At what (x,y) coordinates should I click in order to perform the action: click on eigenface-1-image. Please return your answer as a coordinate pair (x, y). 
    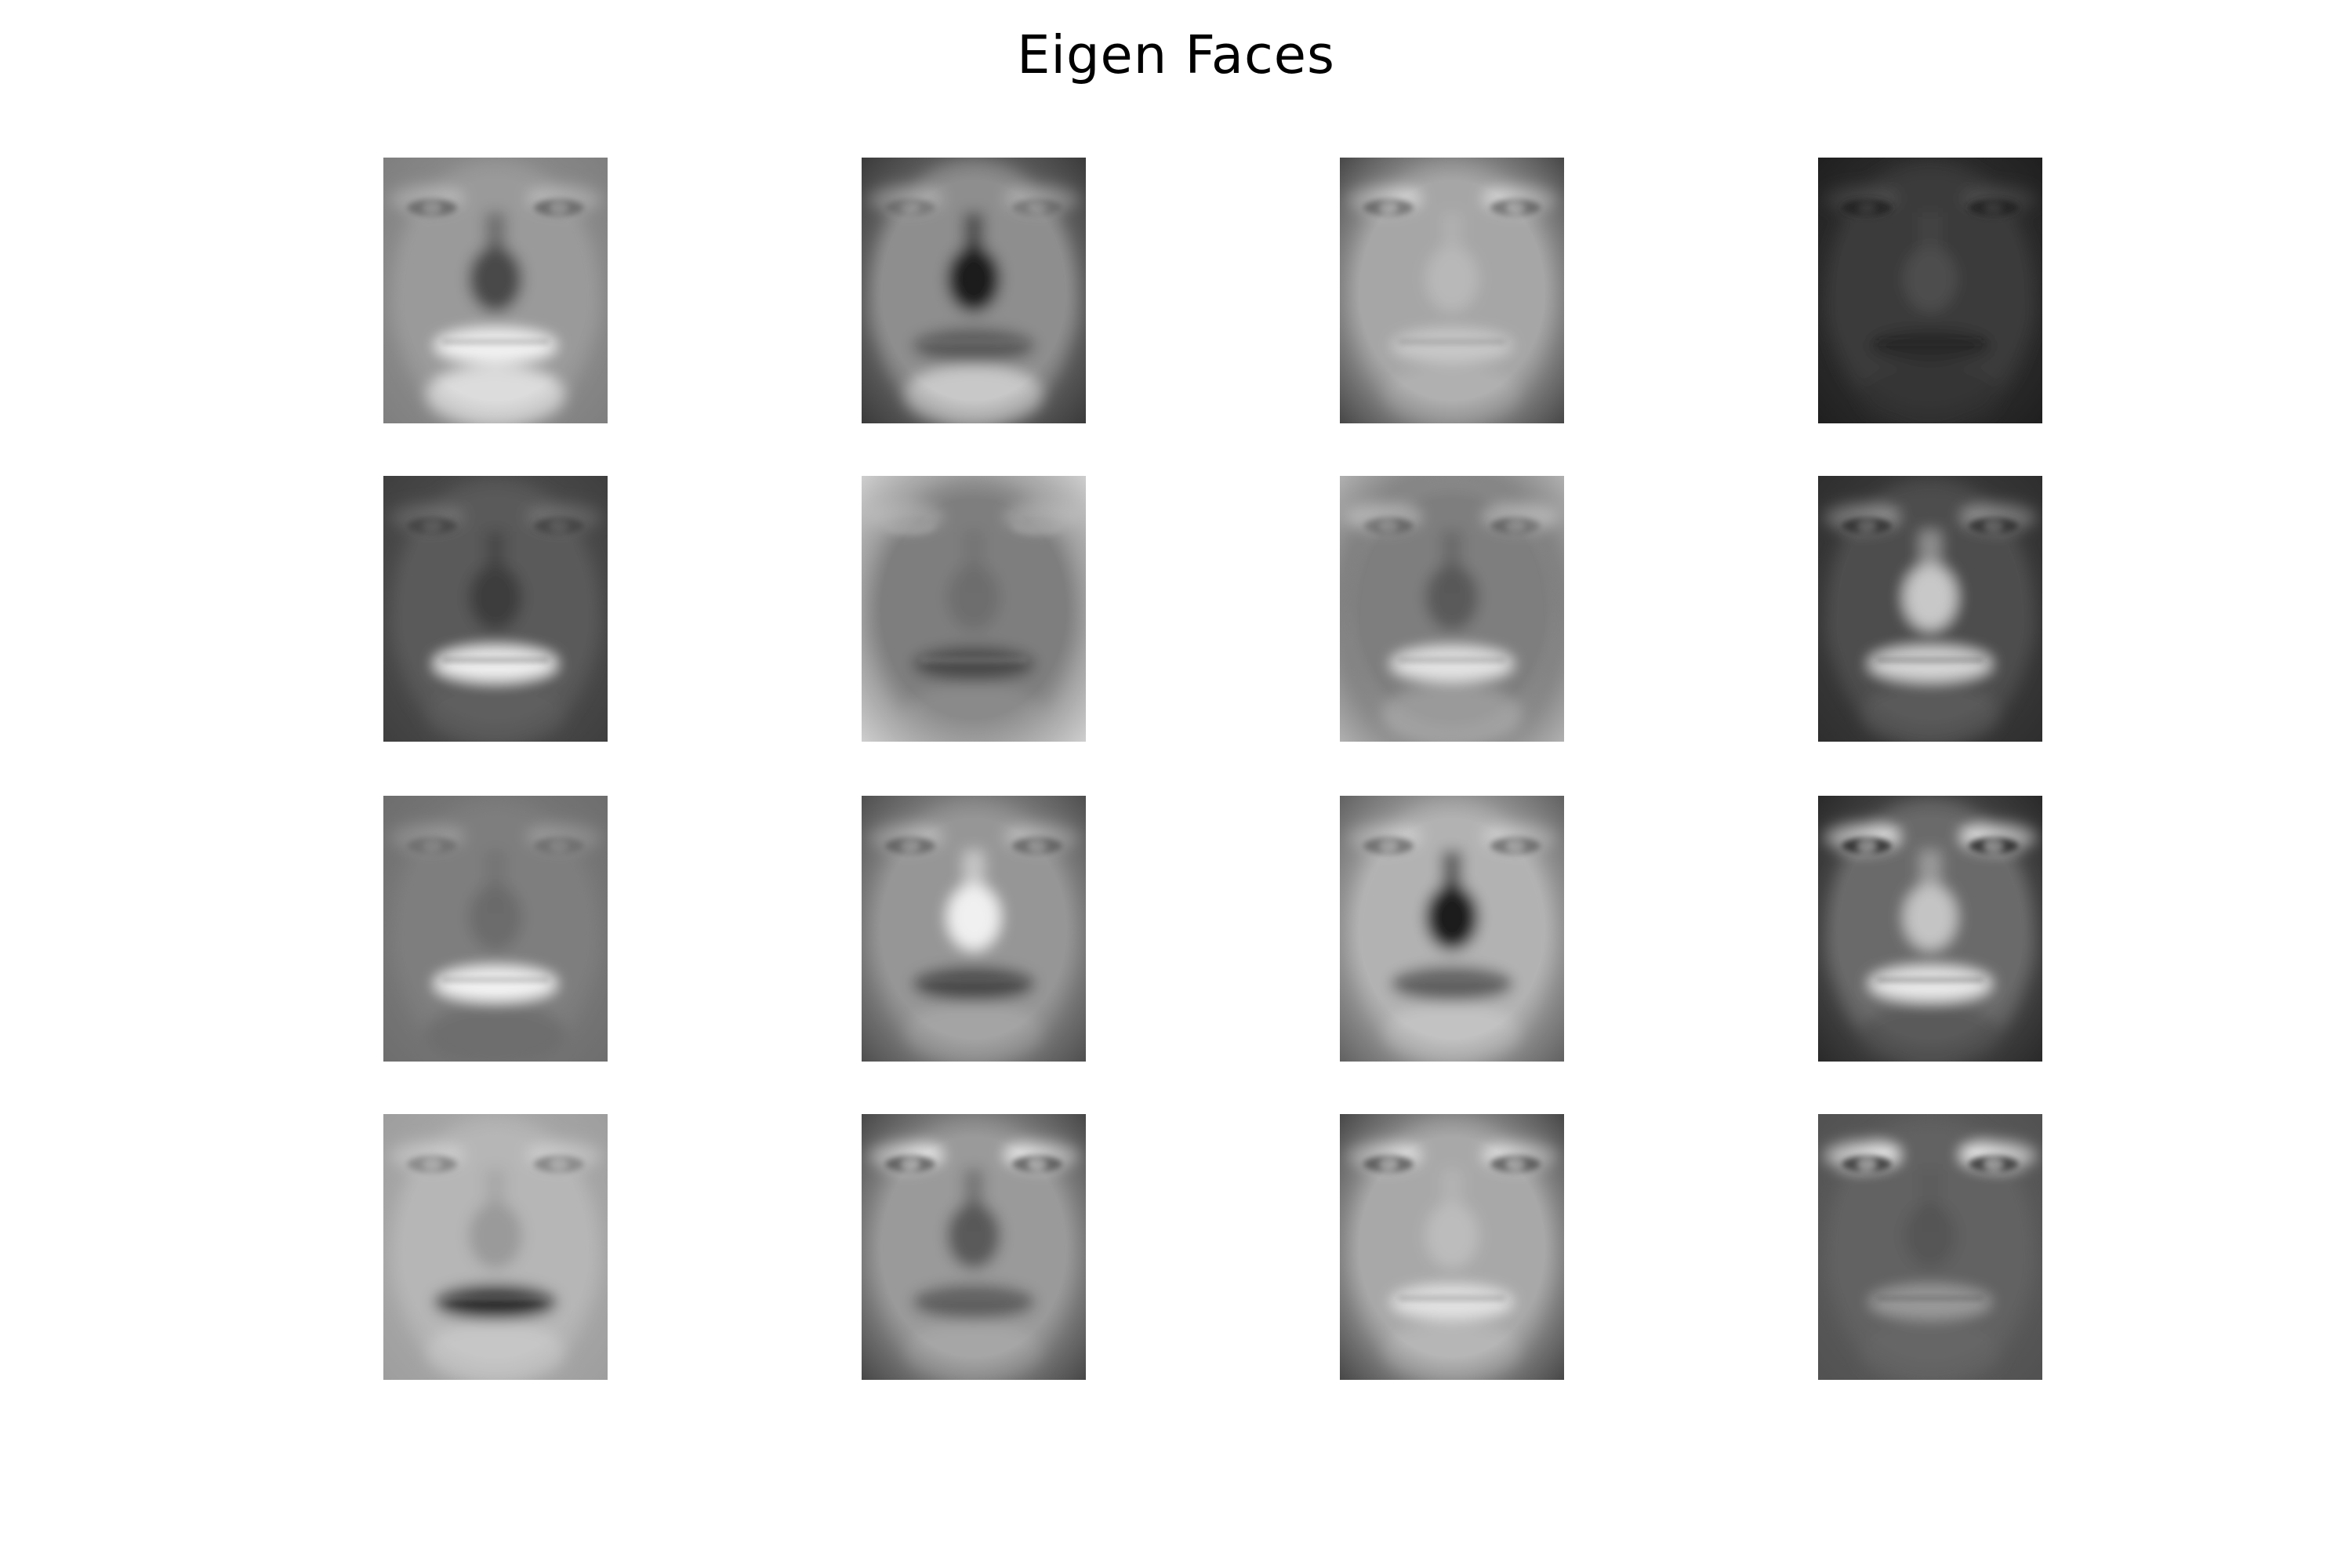
    Looking at the image, I should click on (495, 290).